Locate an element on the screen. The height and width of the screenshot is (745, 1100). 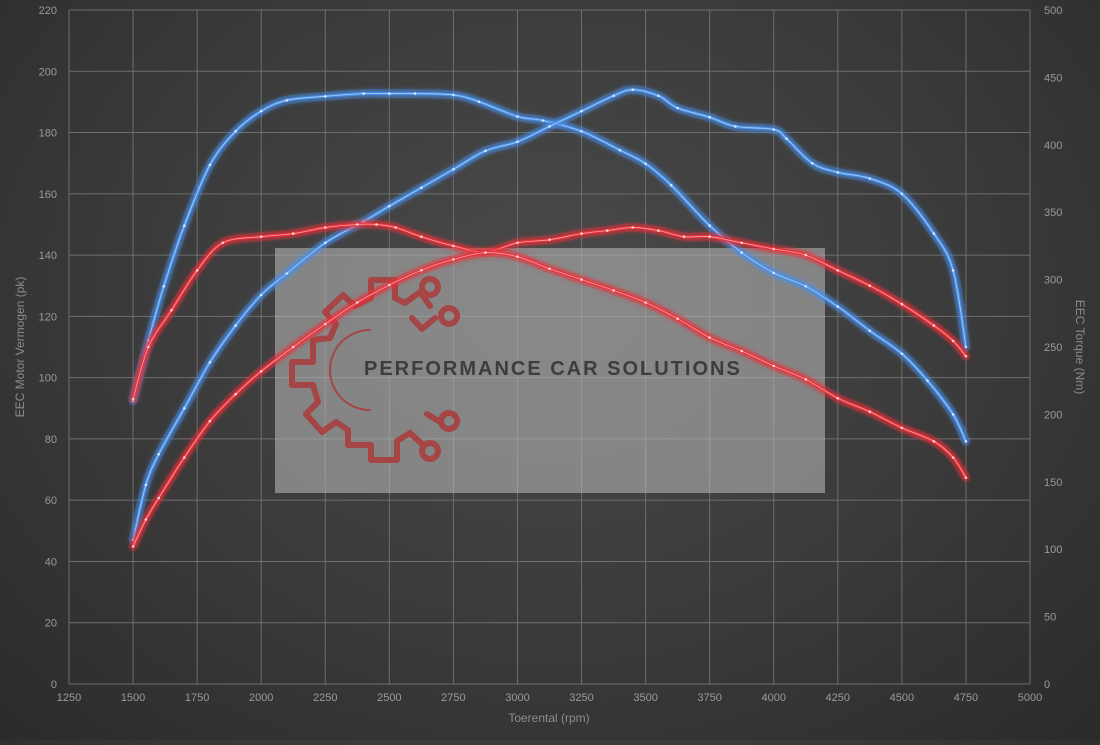
x-tick-label: 3750 is located at coordinates (709, 698).